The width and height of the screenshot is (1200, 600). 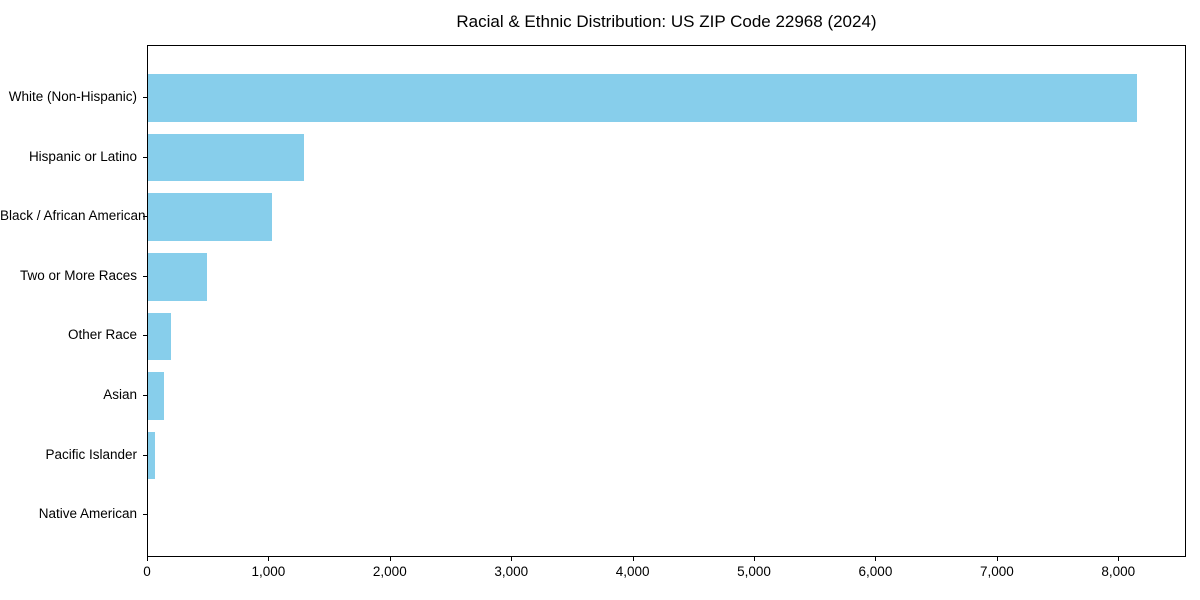 What do you see at coordinates (91, 454) in the screenshot?
I see `y-tick-label: Pacific Islander` at bounding box center [91, 454].